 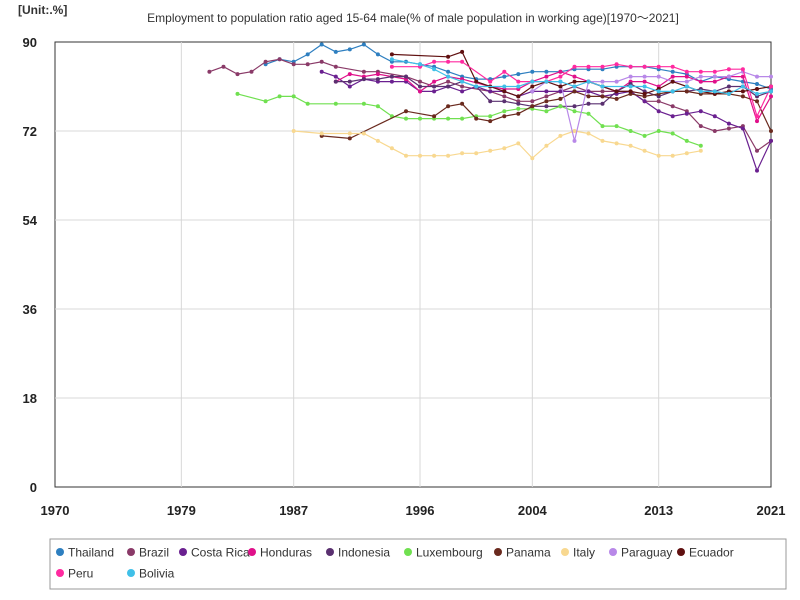 What do you see at coordinates (181, 510) in the screenshot?
I see `x-tick-label: 1979` at bounding box center [181, 510].